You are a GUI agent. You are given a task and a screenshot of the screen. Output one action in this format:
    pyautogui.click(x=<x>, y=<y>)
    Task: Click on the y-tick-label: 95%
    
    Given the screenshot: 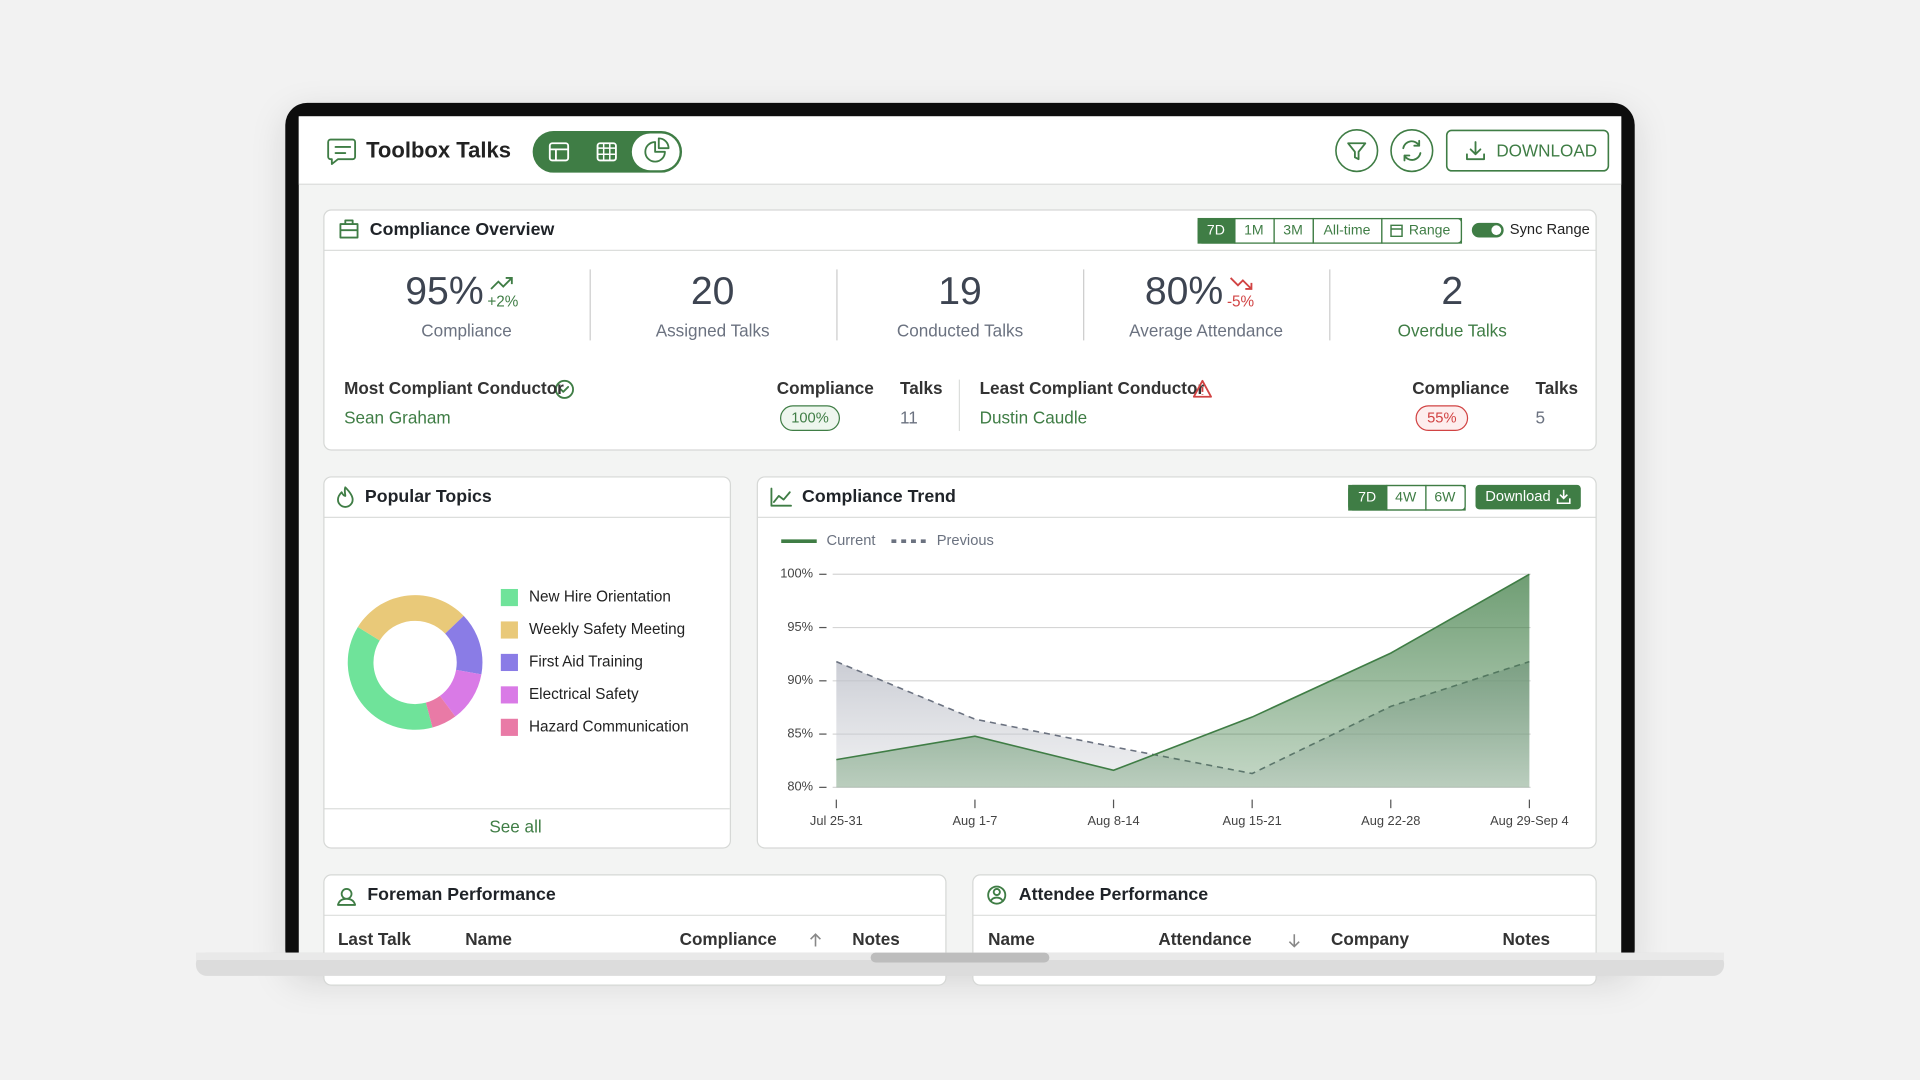 What is the action you would take?
    pyautogui.click(x=800, y=626)
    